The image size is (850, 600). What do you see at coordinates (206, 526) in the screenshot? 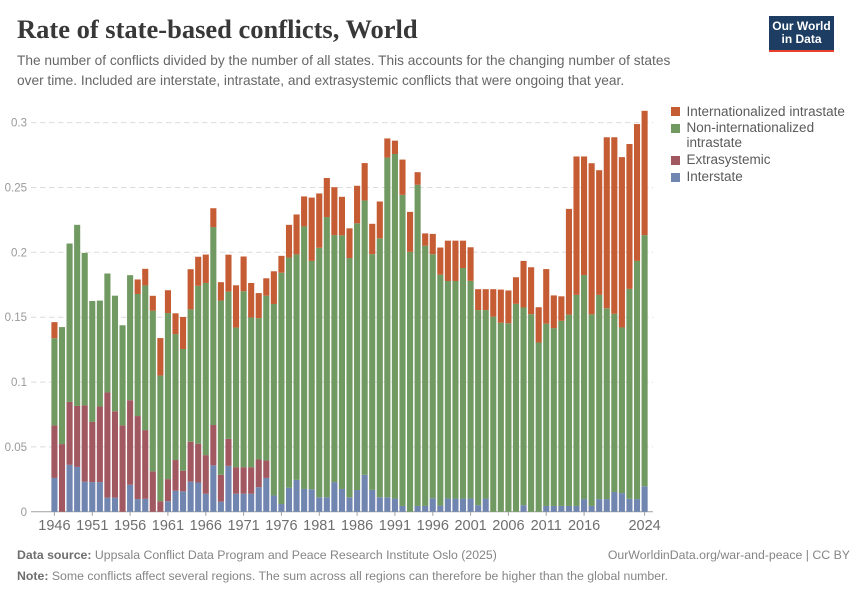
I see `svg-text: 1966` at bounding box center [206, 526].